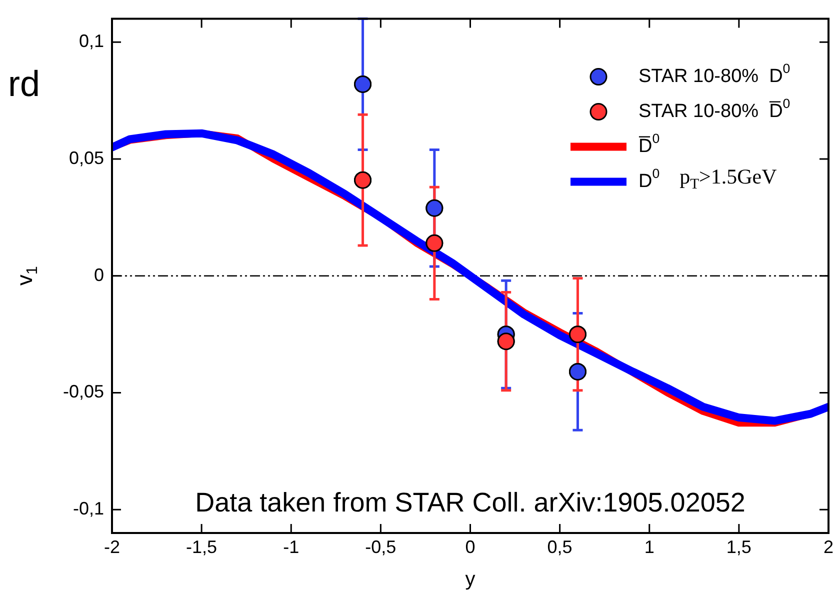 The width and height of the screenshot is (838, 592). I want to click on text: rd, so click(24, 83).